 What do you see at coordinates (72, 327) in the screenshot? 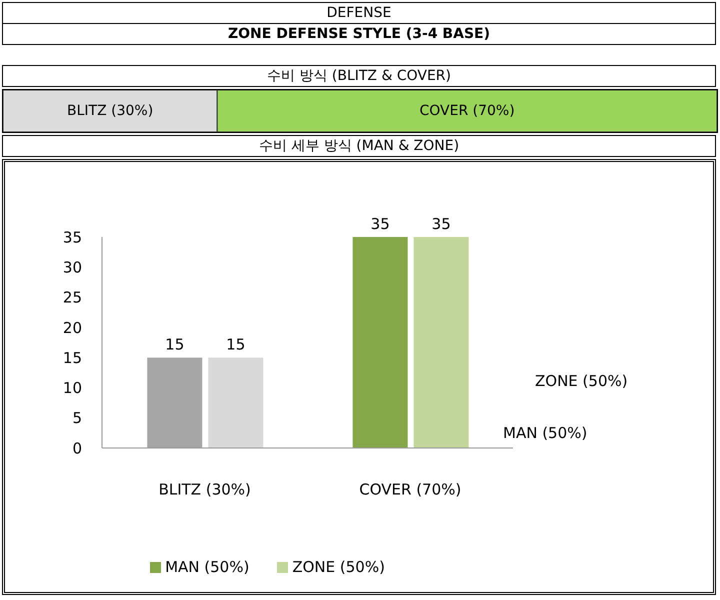
I see `y-tick-label: 20` at bounding box center [72, 327].